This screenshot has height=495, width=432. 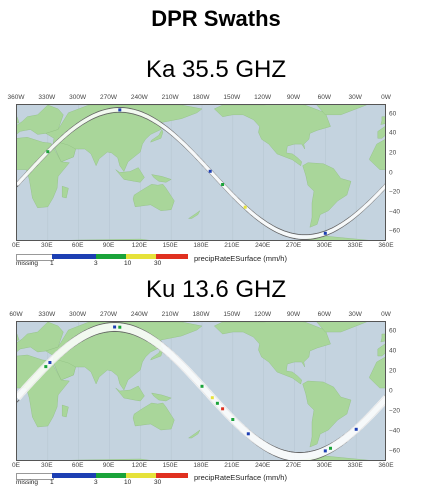 What do you see at coordinates (216, 289) in the screenshot?
I see `ku-subtitle: Ku 13.6 GHZ` at bounding box center [216, 289].